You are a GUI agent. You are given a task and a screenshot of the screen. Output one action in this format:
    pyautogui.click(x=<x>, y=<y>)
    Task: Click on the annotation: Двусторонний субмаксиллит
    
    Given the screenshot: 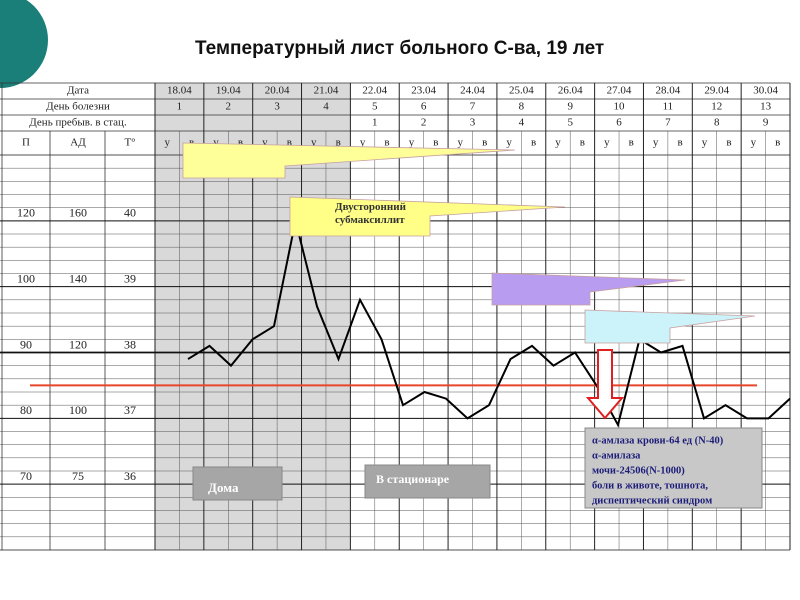 What is the action you would take?
    pyautogui.click(x=371, y=213)
    